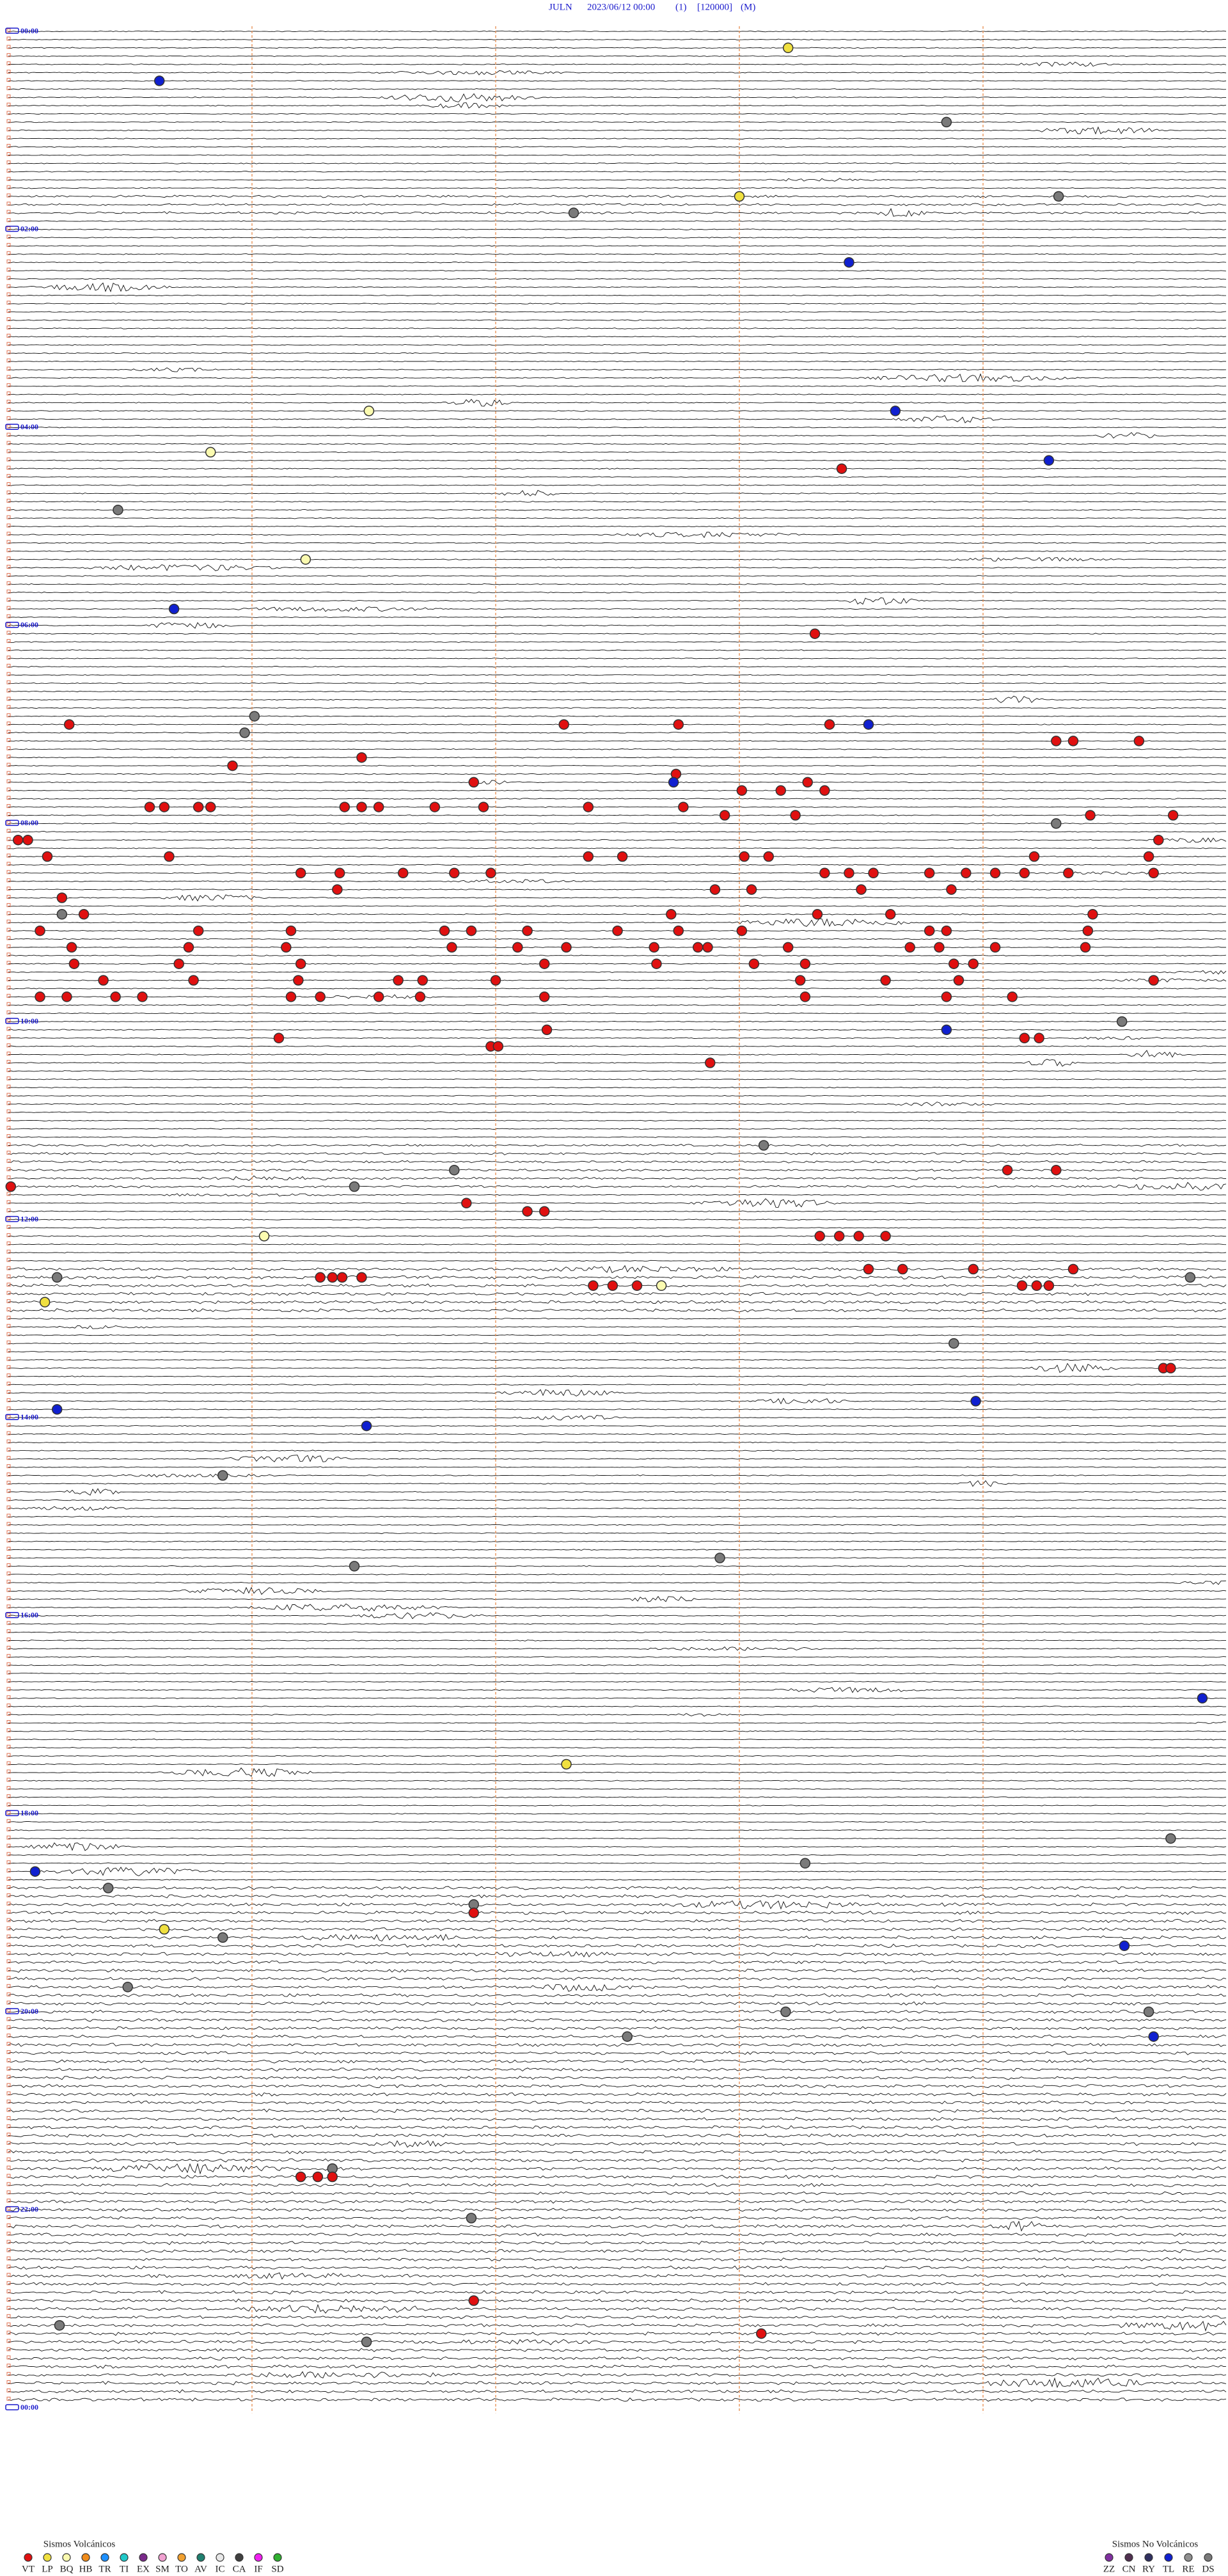 This screenshot has height=2576, width=1228. What do you see at coordinates (560, 7) in the screenshot?
I see `station: JULN` at bounding box center [560, 7].